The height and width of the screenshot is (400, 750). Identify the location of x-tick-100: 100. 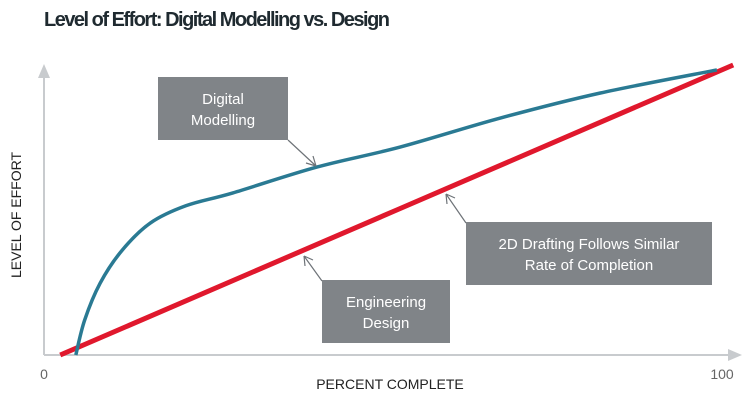
(722, 374).